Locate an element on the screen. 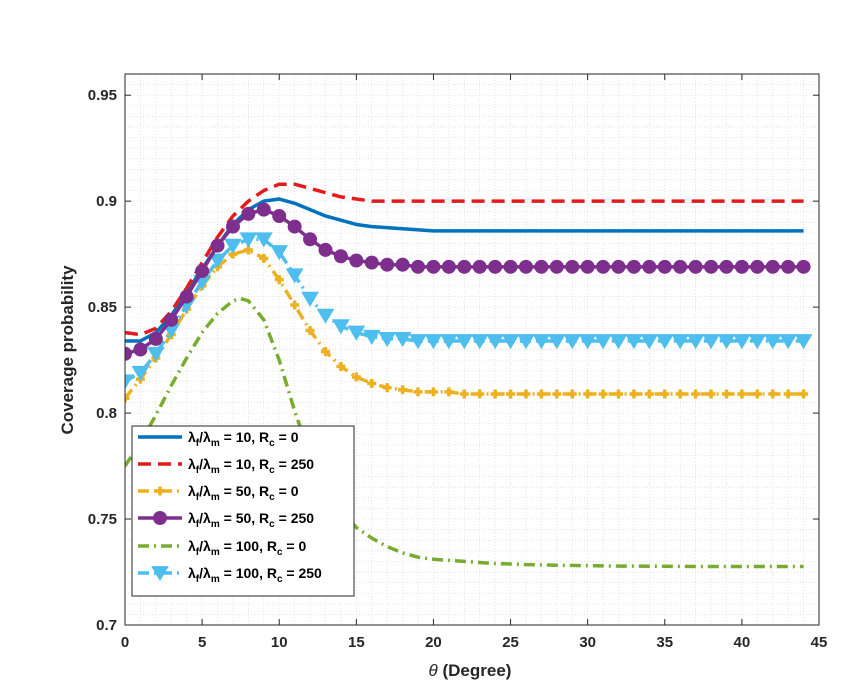 Image resolution: width=845 pixels, height=694 pixels. legend-entry-3-eq: = is located at coordinates (228, 491).